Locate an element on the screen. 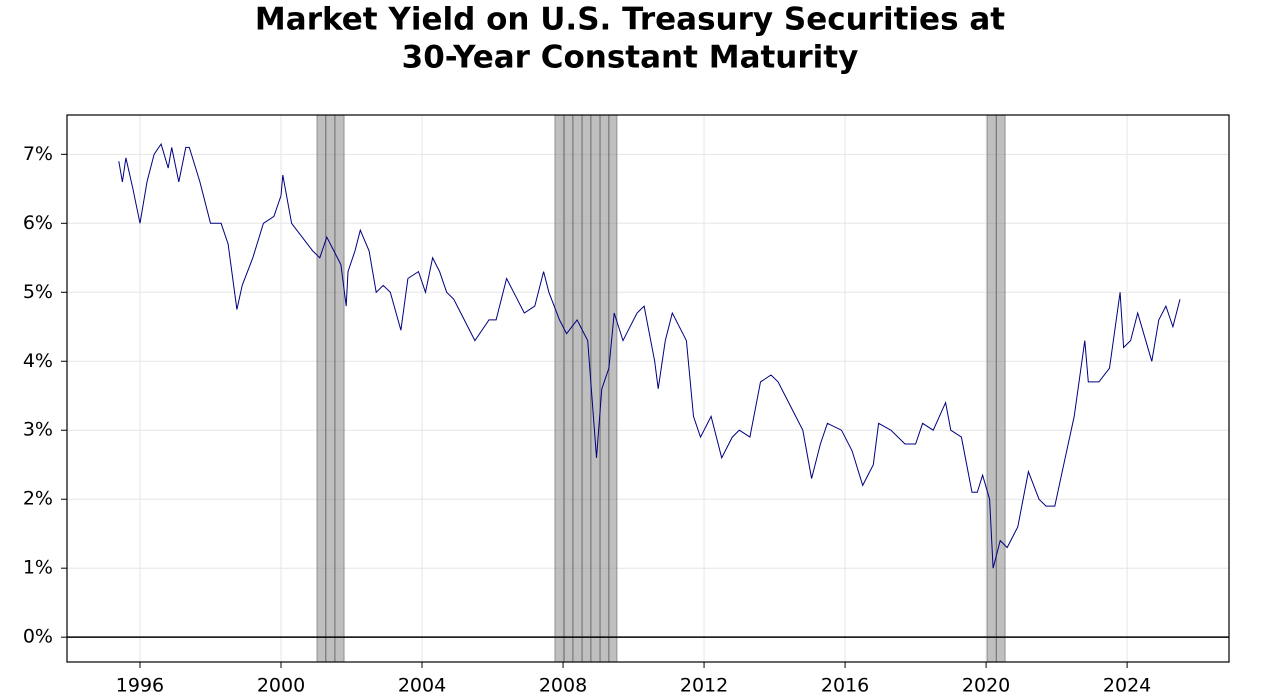 Image resolution: width=1264 pixels, height=699 pixels. y-tick-label: 7% is located at coordinates (38, 154).